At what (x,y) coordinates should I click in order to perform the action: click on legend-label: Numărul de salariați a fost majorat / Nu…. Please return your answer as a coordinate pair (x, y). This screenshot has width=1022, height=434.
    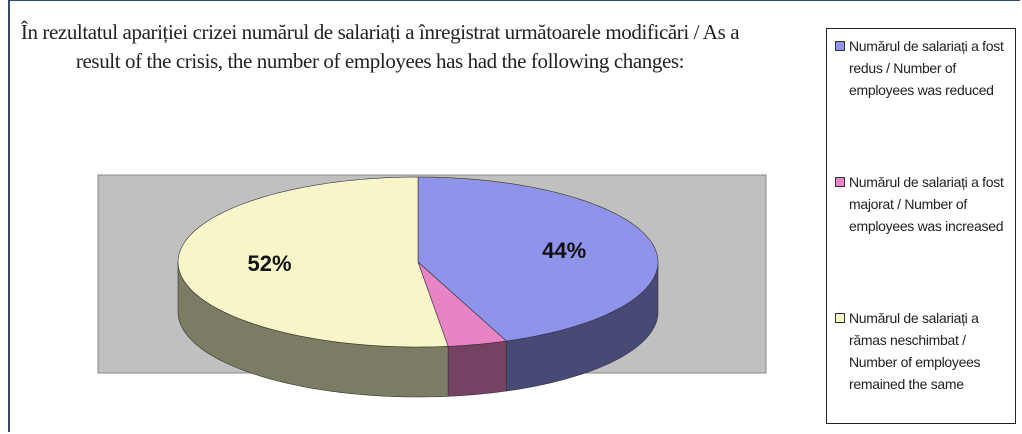
    Looking at the image, I should click on (926, 204).